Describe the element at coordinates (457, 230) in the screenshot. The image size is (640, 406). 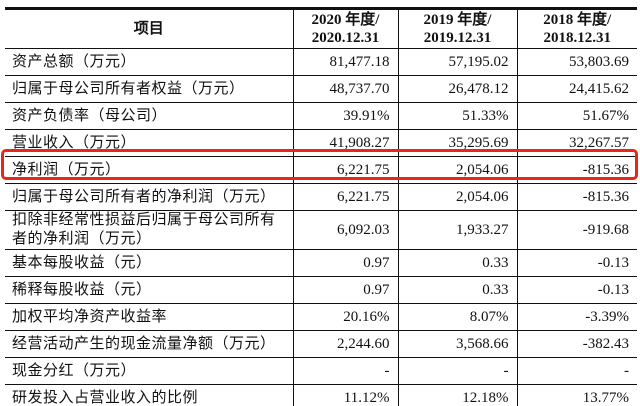
I see `value-cell: 1,933.27` at that location.